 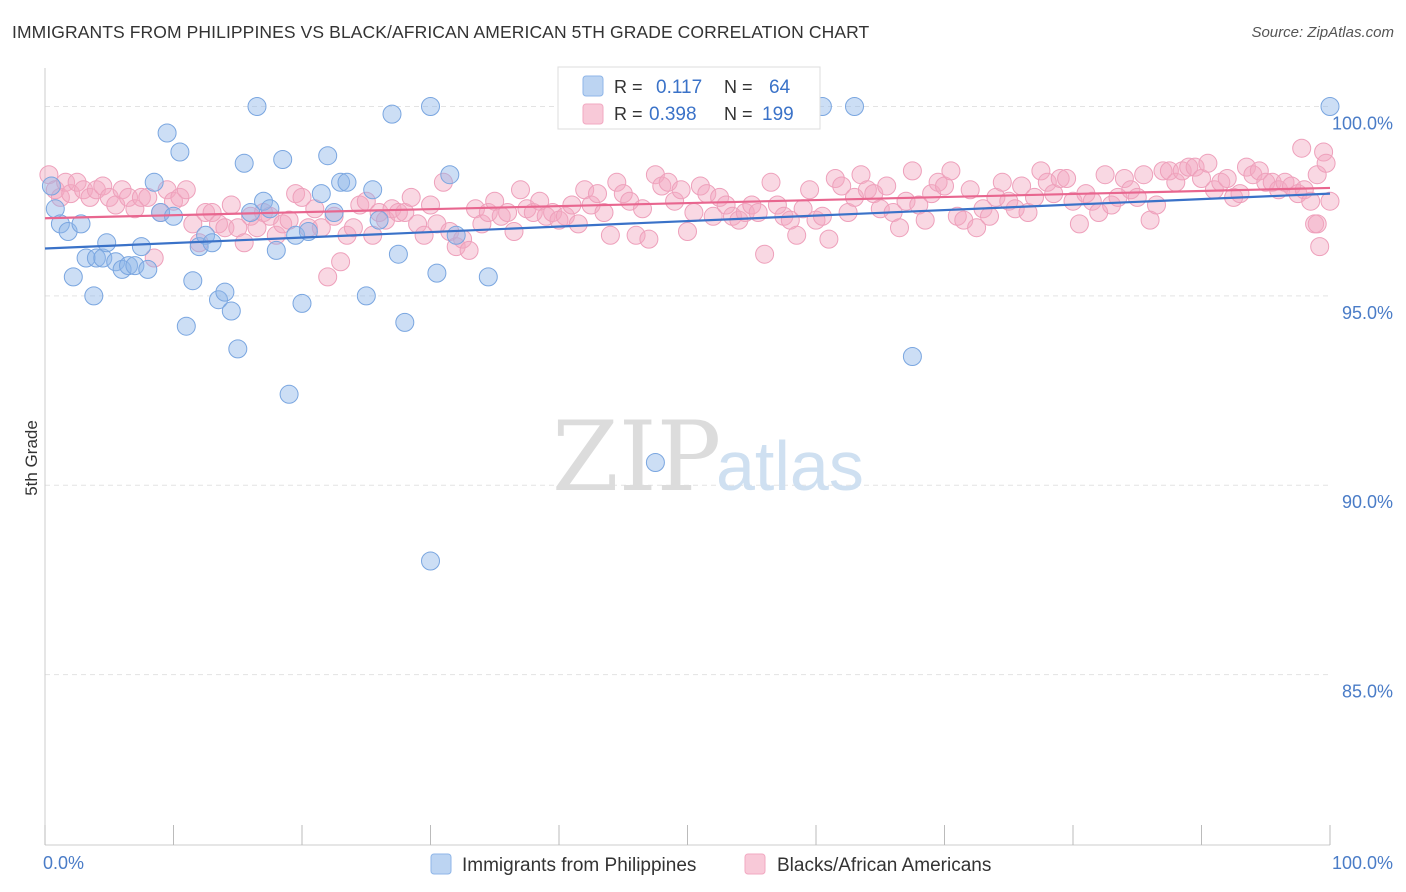 What do you see at coordinates (628, 87) in the screenshot?
I see `legend-r-label-1: R =` at bounding box center [628, 87].